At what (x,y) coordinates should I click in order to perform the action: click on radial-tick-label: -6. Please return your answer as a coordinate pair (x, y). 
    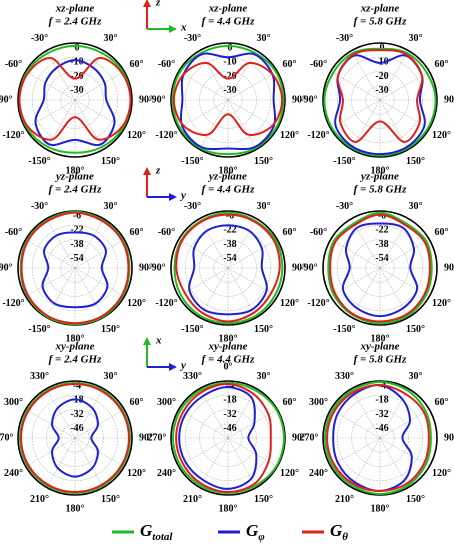
    Looking at the image, I should click on (77, 215).